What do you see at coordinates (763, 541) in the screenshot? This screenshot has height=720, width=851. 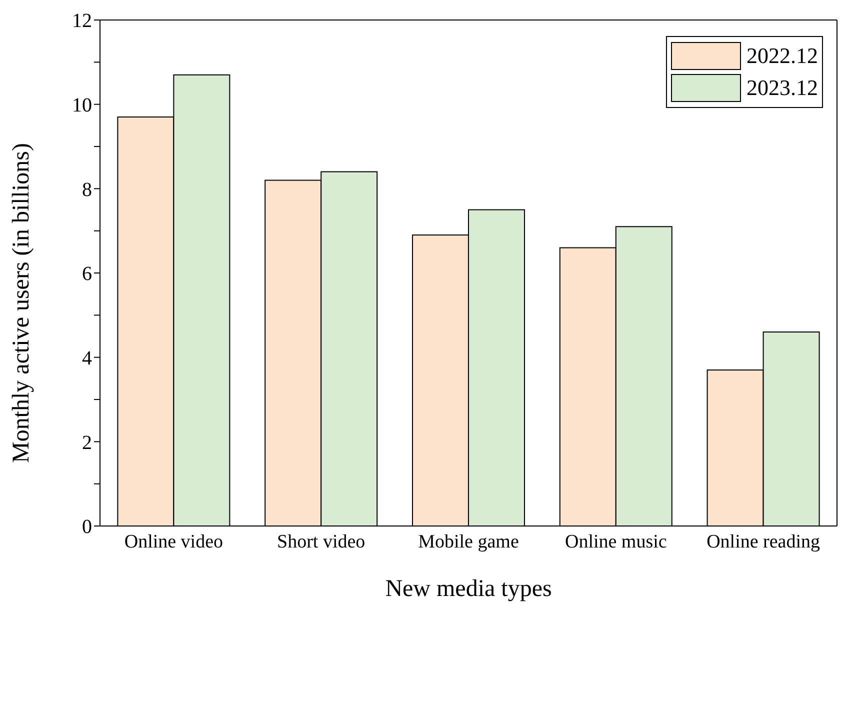 I see `x-tick-label: Online reading` at bounding box center [763, 541].